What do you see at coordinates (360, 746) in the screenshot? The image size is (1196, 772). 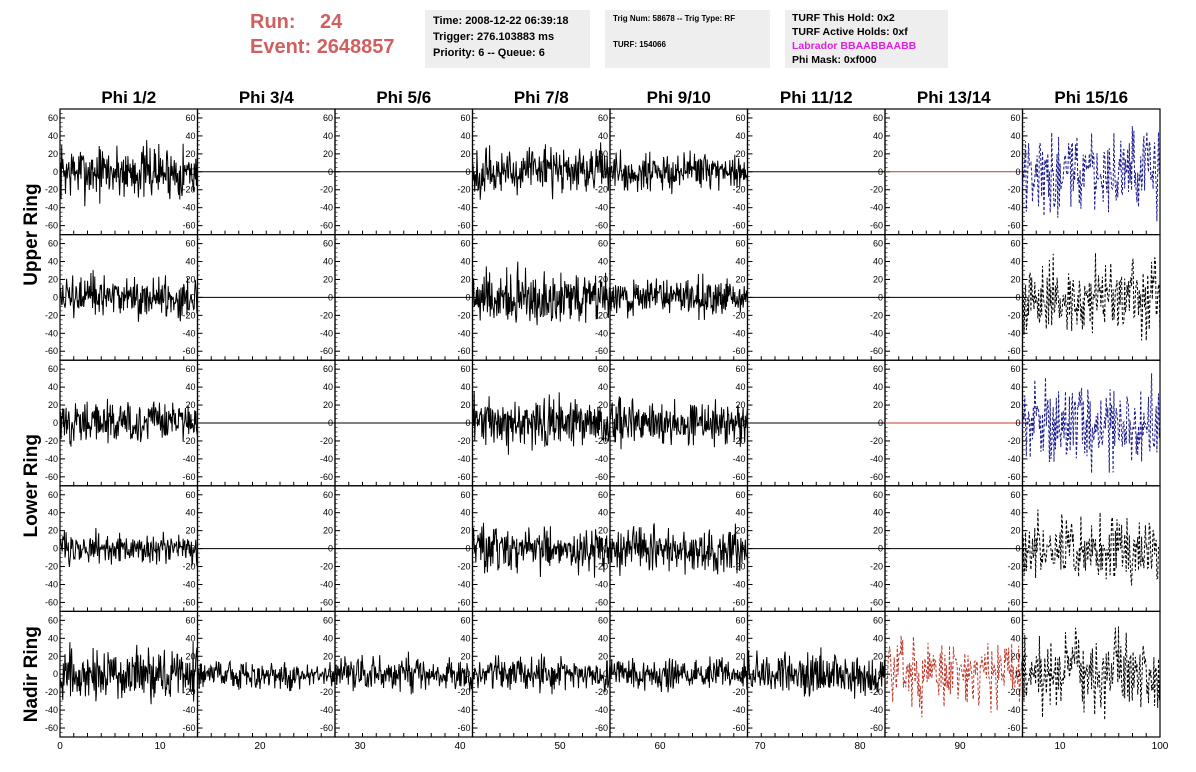 I see `x-tick-label: 30` at bounding box center [360, 746].